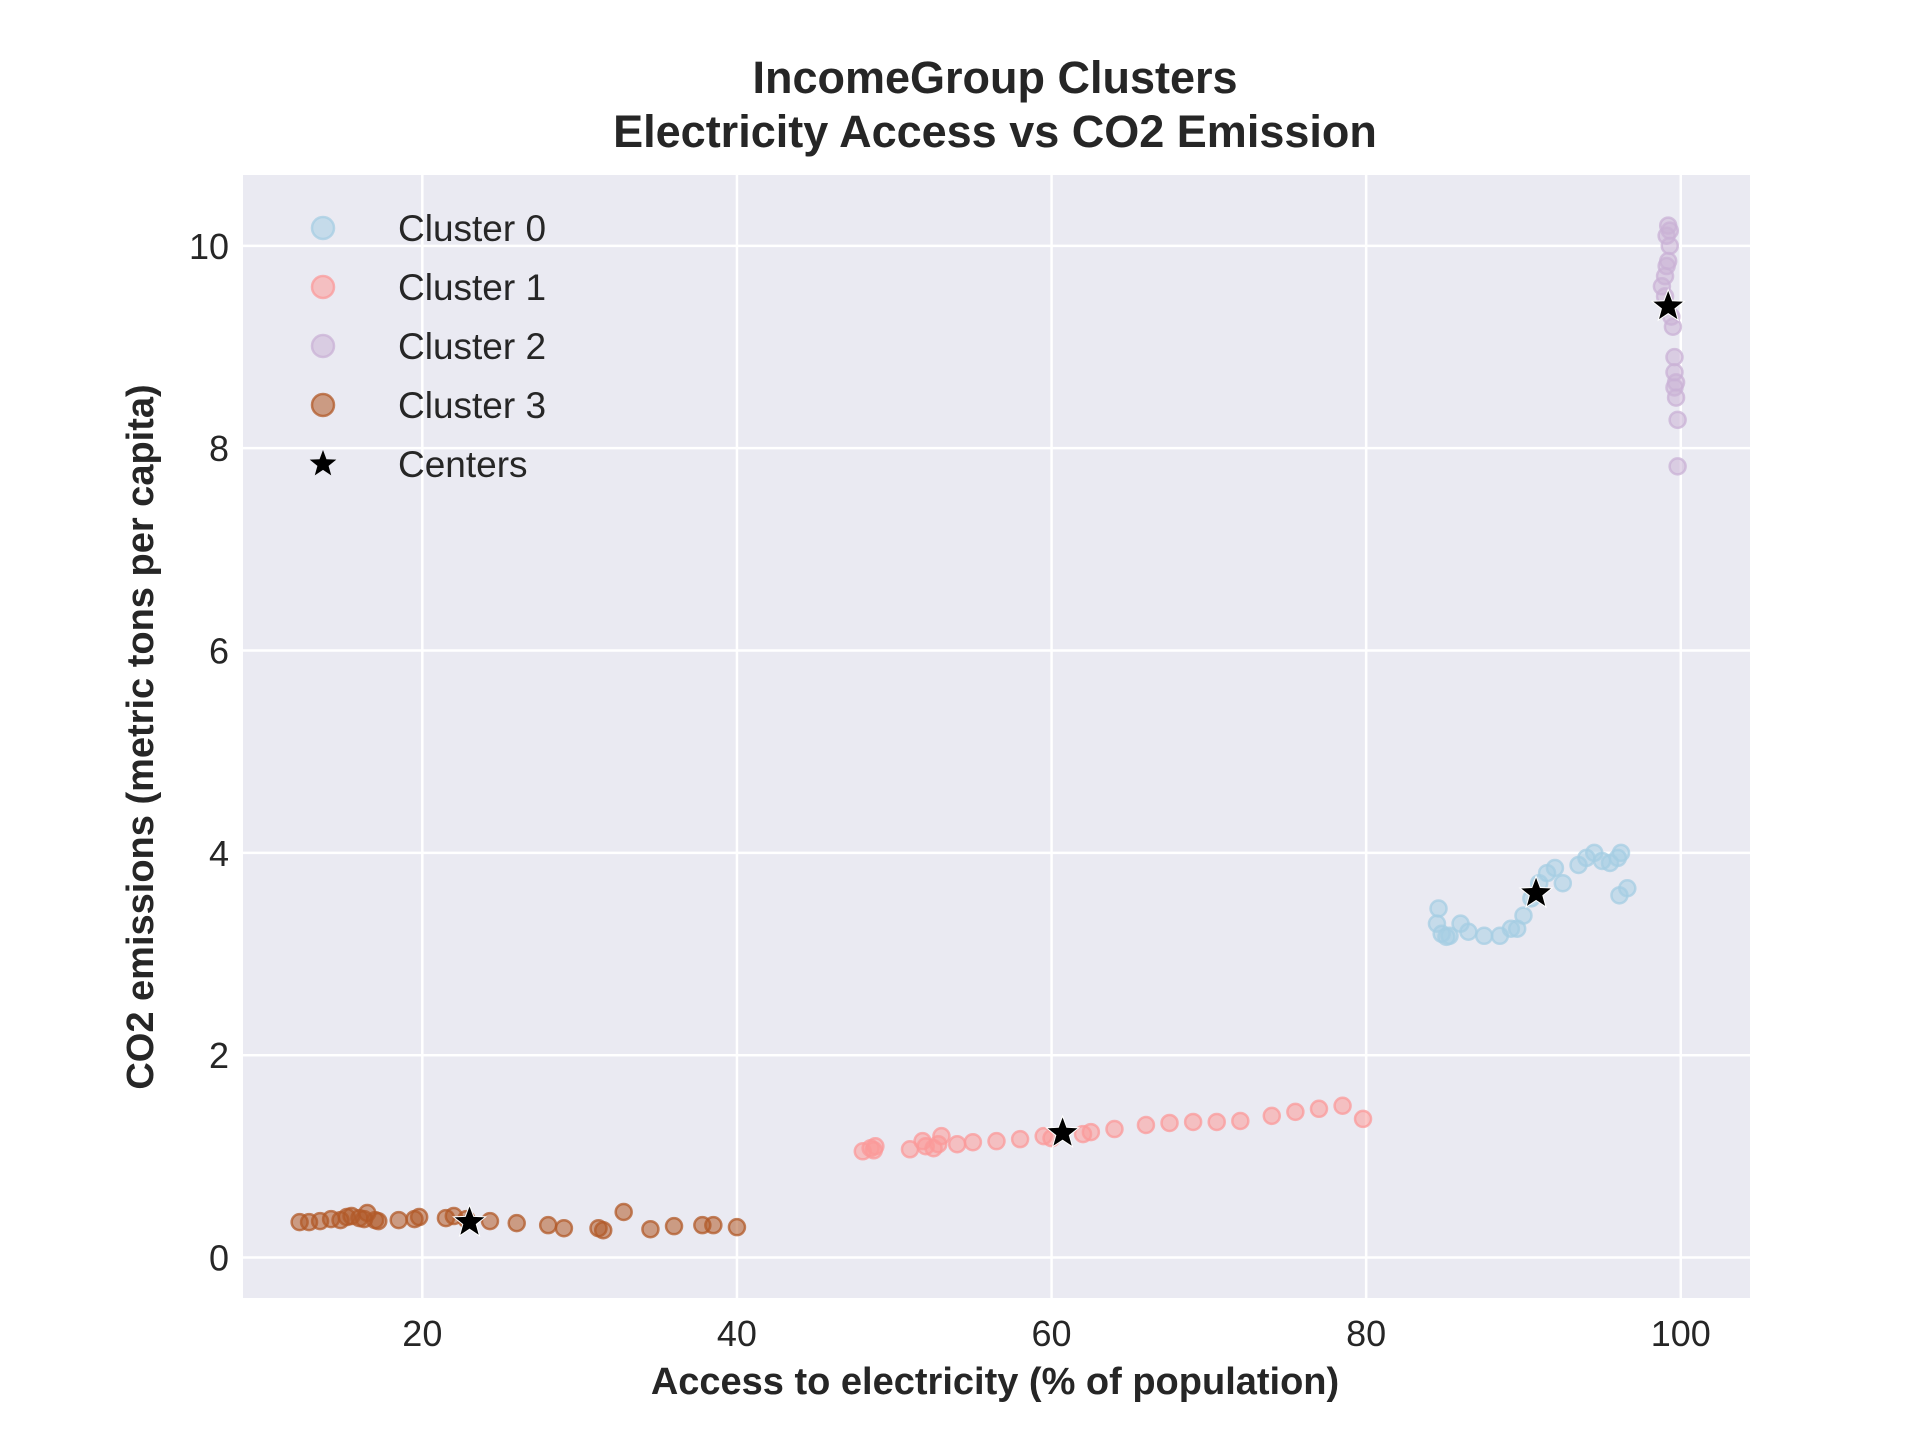  I want to click on chart-title: IncomeGroup Clusters, so click(994, 77).